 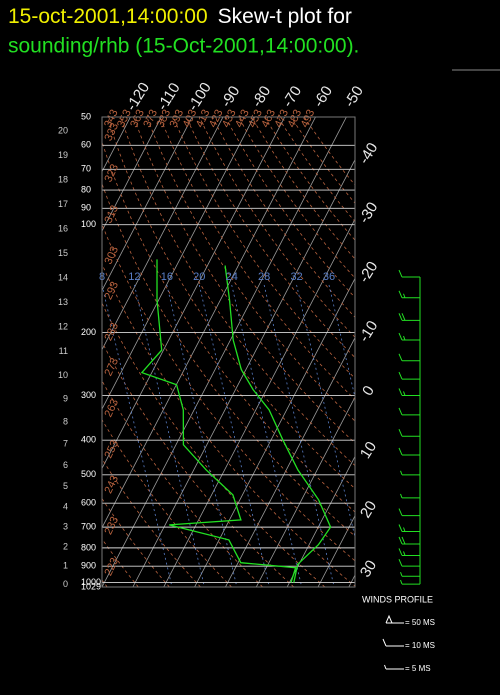 I want to click on pressure-label: 400, so click(x=88, y=440).